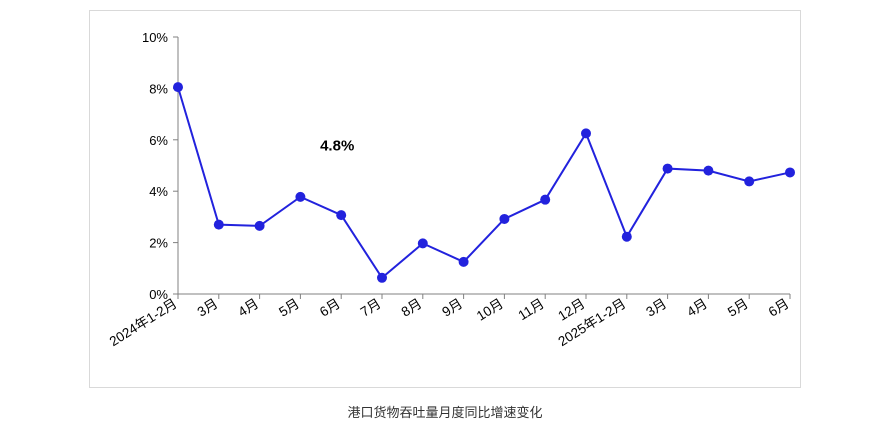  I want to click on data-label-annotation: 4.8%, so click(337, 145).